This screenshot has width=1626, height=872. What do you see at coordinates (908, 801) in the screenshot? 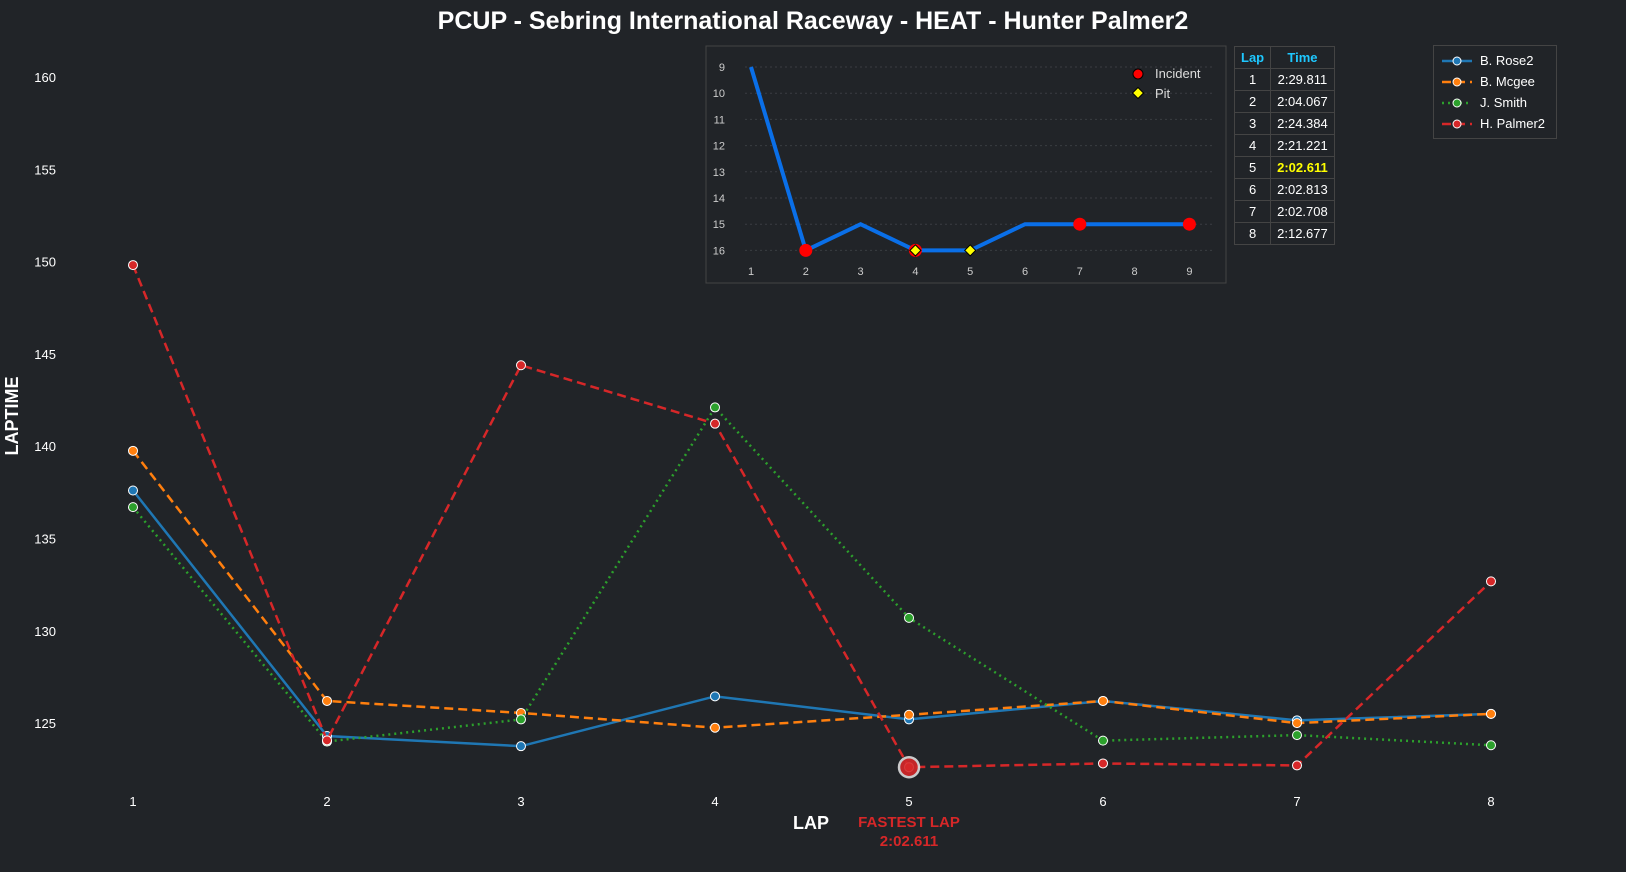
I see `x-tick-label: 5` at bounding box center [908, 801].